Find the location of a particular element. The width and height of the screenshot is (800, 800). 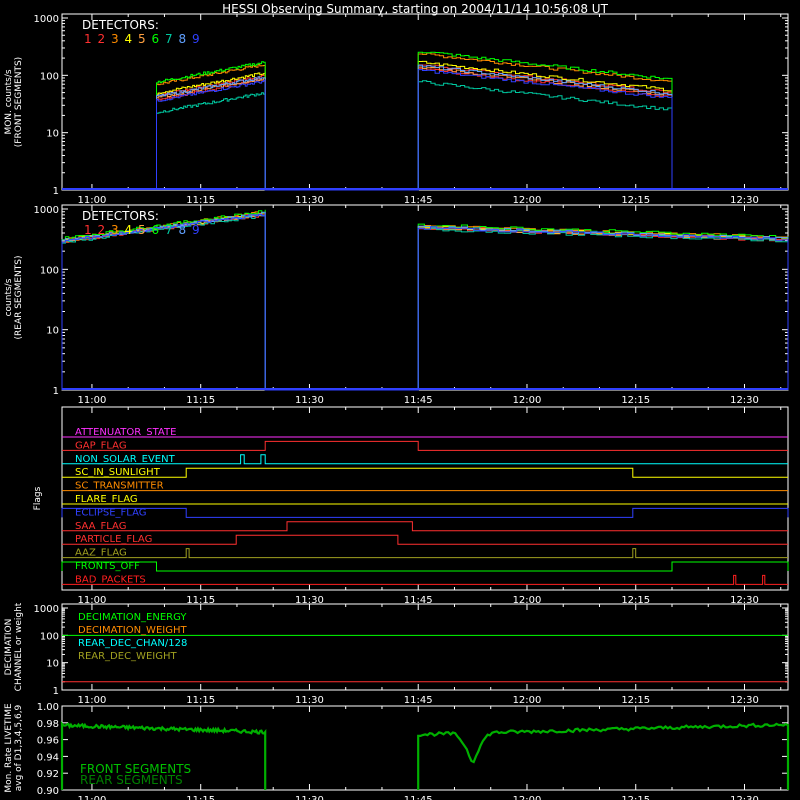

panel-0-xtick-label: 11:15 is located at coordinates (200, 200).